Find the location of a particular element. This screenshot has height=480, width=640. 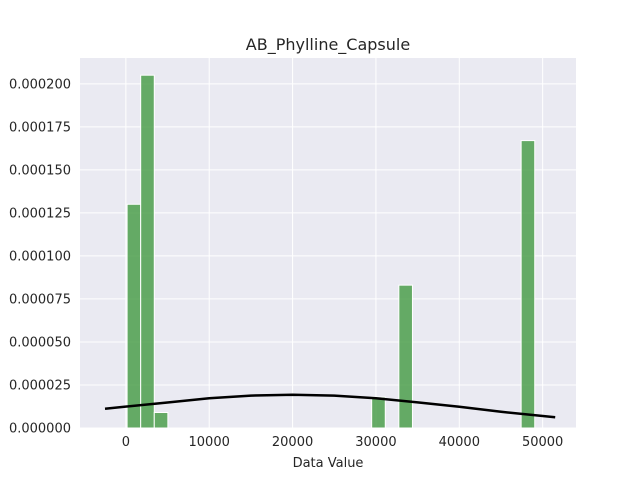

y-tick-label: 0.000100 is located at coordinates (40, 256).